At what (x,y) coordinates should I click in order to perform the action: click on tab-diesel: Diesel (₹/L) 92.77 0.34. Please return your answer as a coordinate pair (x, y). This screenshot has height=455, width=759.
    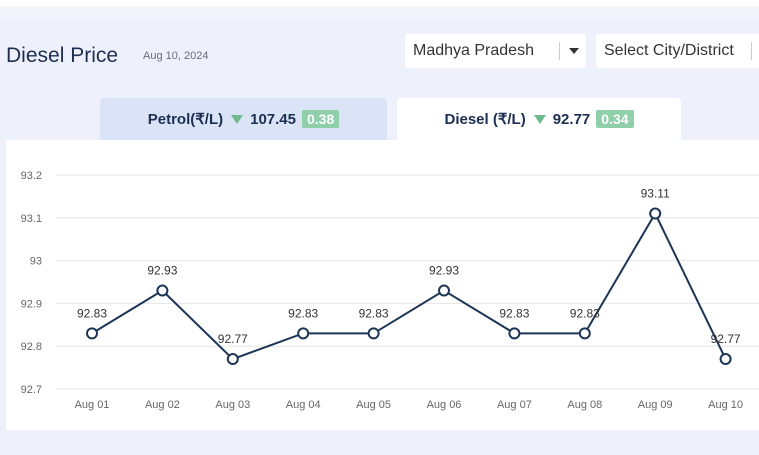
    Looking at the image, I should click on (539, 119).